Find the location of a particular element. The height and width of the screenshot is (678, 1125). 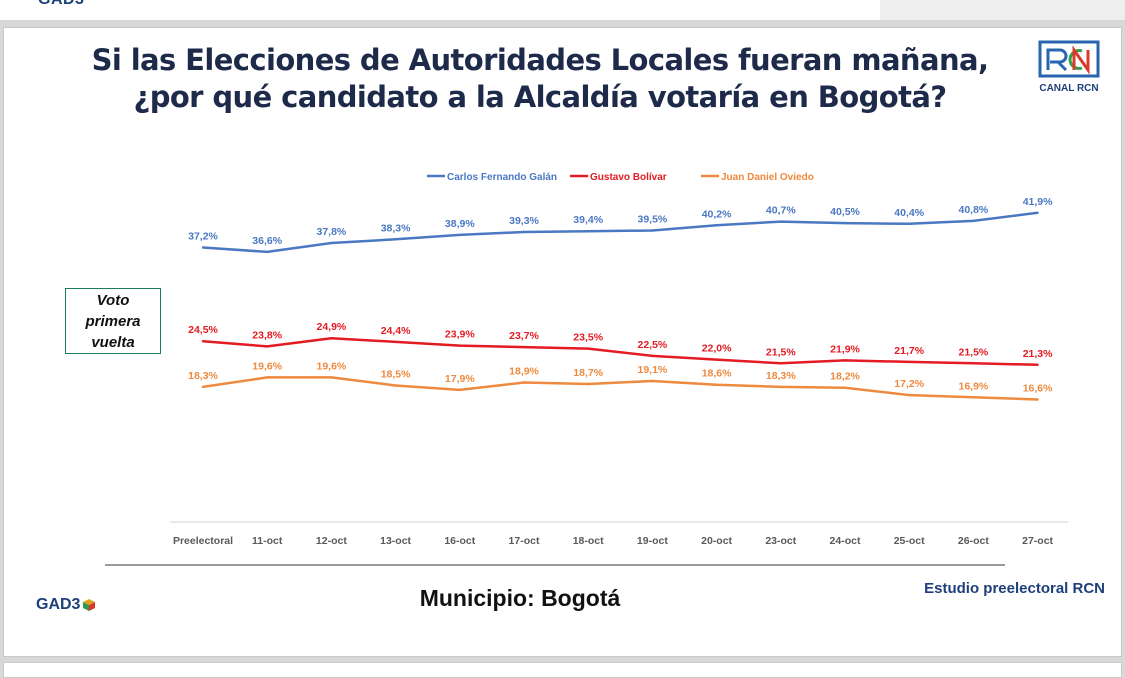

data-label: 19,1% is located at coordinates (653, 370).